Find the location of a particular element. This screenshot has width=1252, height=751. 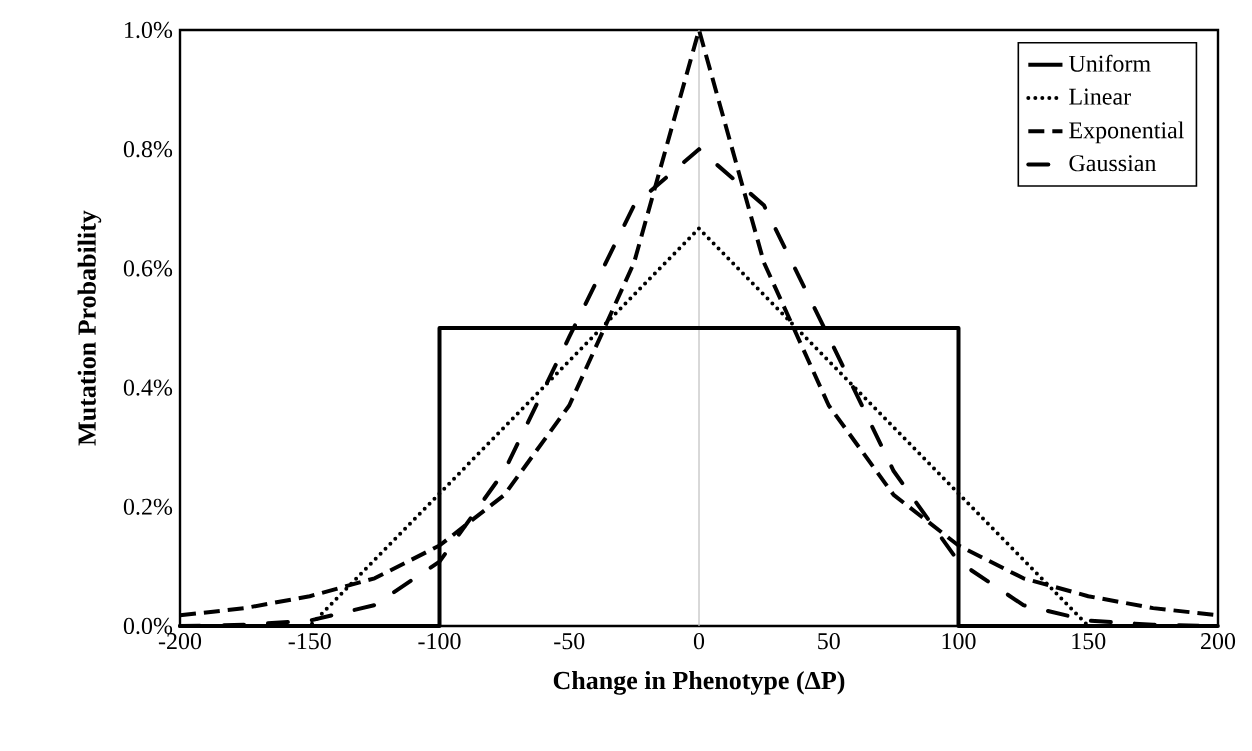

x-tick-label: -150 is located at coordinates (309, 641).